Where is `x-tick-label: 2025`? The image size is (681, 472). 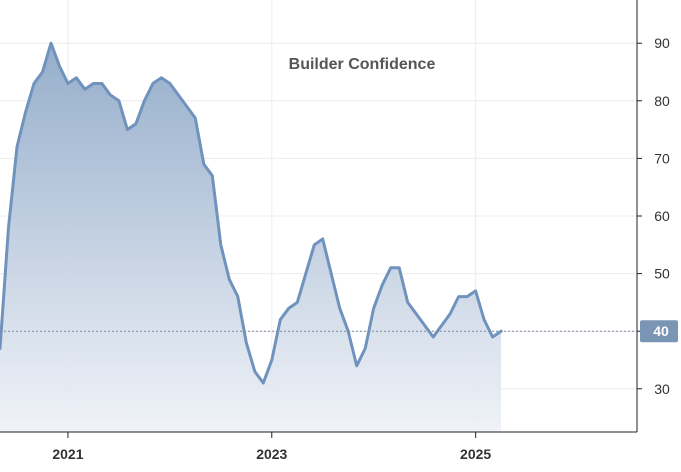
x-tick-label: 2025 is located at coordinates (475, 454).